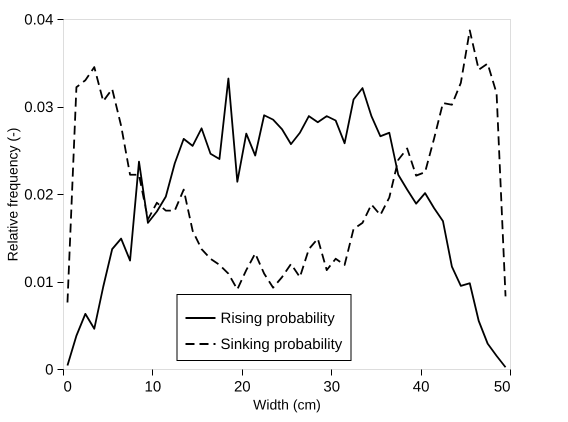 The width and height of the screenshot is (568, 422). What do you see at coordinates (39, 282) in the screenshot?
I see `y-tick-label: 0.01` at bounding box center [39, 282].